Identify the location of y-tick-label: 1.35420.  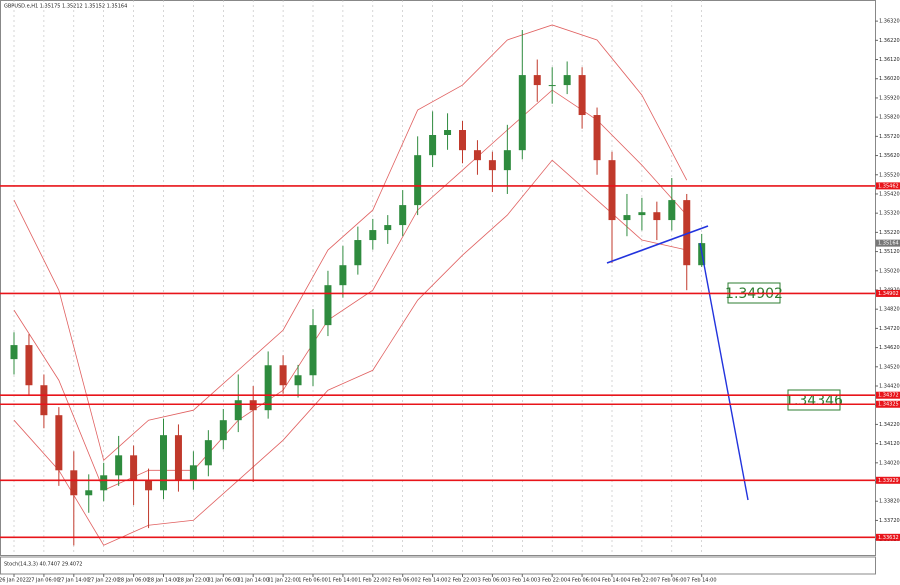
(889, 194).